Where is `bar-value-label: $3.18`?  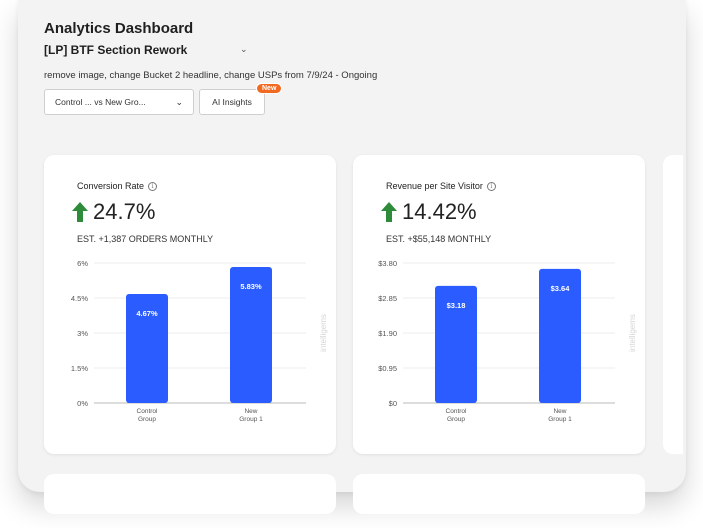
bar-value-label: $3.18 is located at coordinates (456, 305).